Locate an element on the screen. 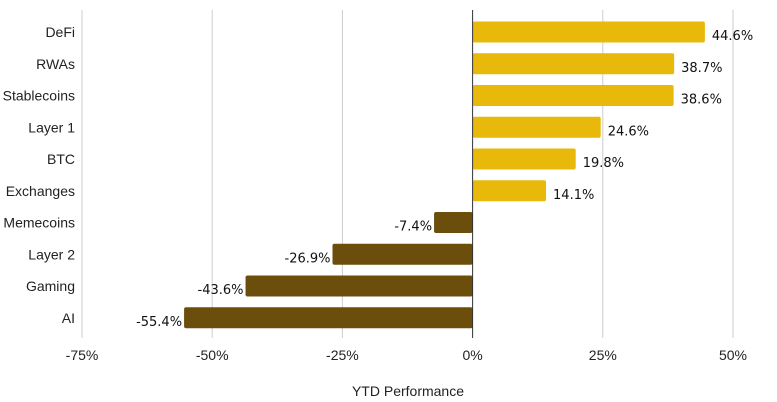 The height and width of the screenshot is (402, 777). category-label: Memecoins is located at coordinates (39, 223).